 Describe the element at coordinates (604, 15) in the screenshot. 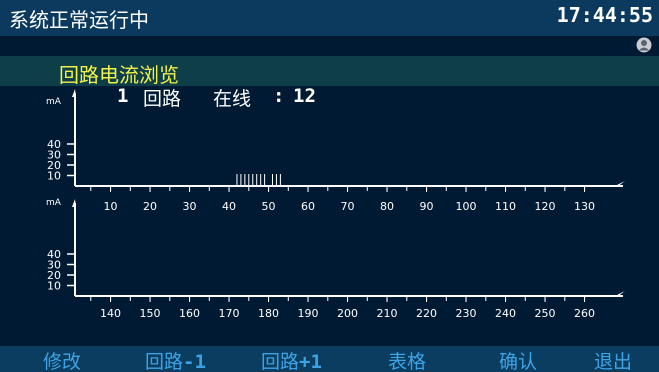

I see `clock: 17:44:55` at that location.